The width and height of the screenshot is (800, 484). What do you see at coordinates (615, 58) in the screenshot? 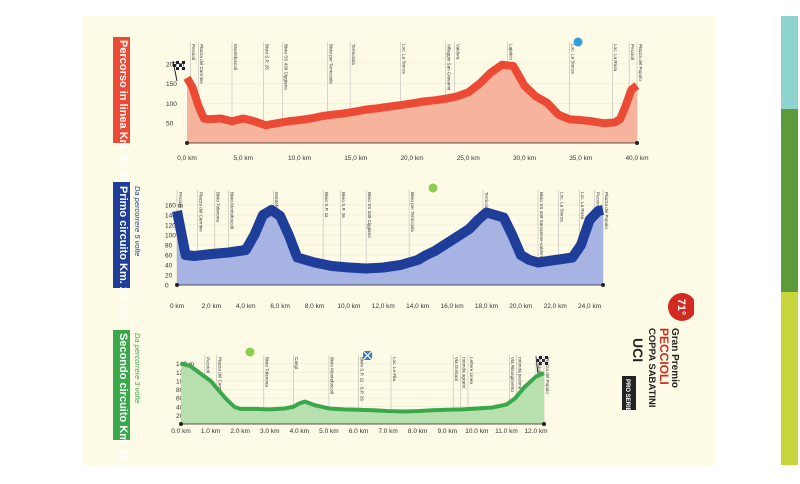
I see `annotation-label: Loc. La Rosa` at bounding box center [615, 58].